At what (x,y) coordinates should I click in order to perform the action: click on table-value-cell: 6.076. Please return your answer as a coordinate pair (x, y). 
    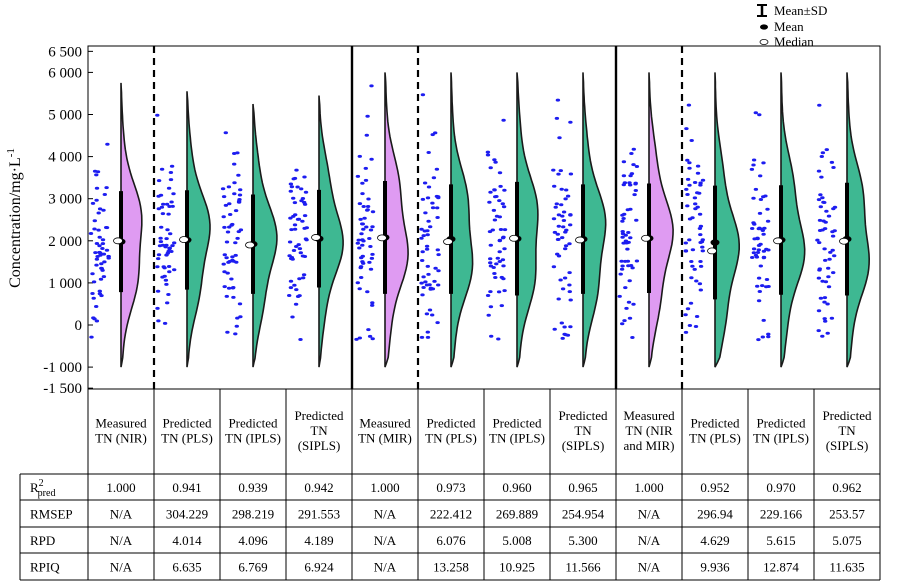
    Looking at the image, I should click on (451, 540).